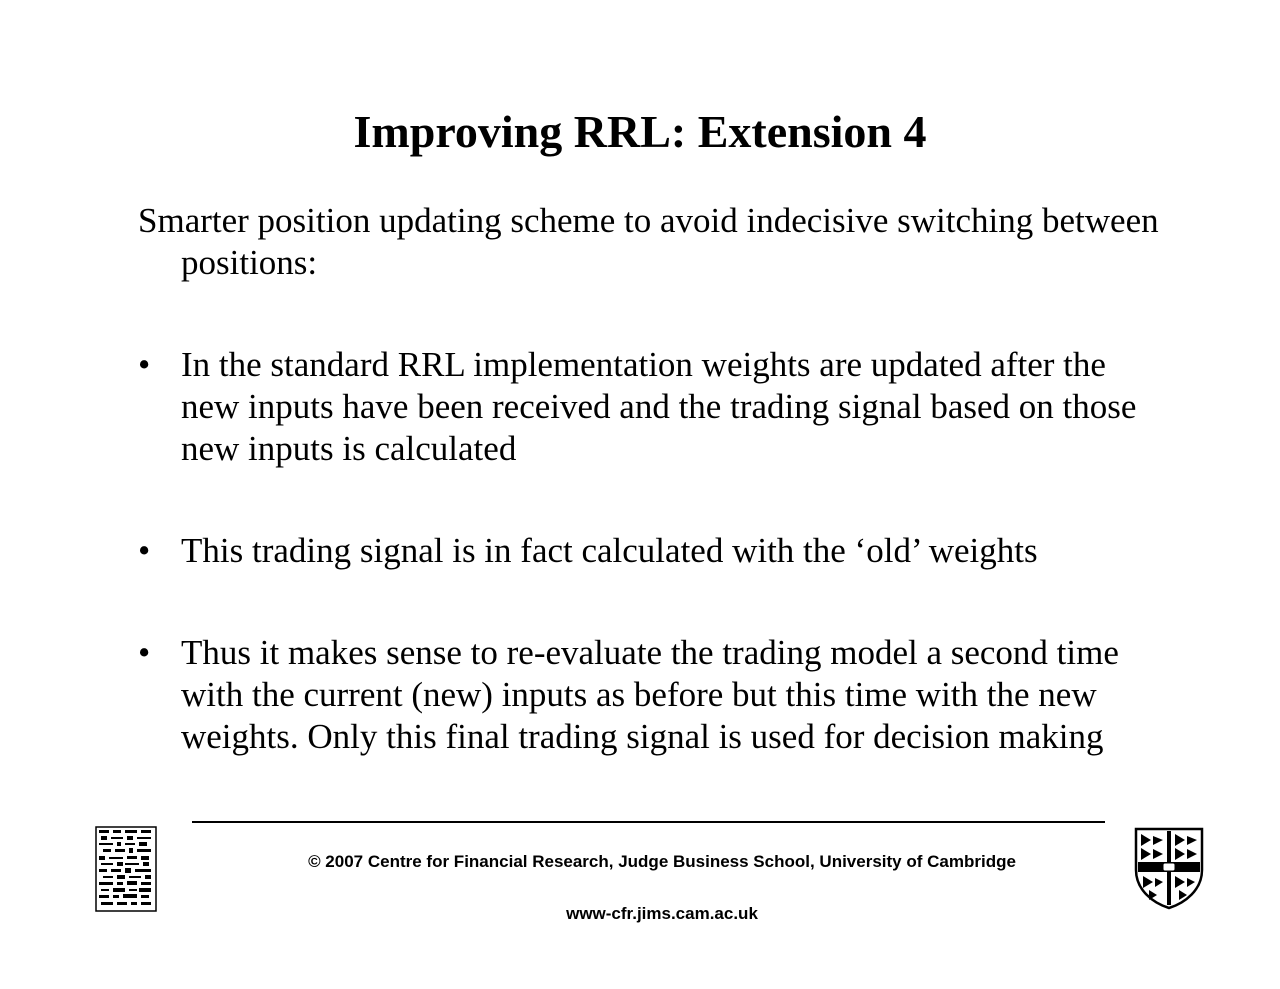 The width and height of the screenshot is (1280, 989). What do you see at coordinates (648, 822) in the screenshot?
I see `footer-divider` at bounding box center [648, 822].